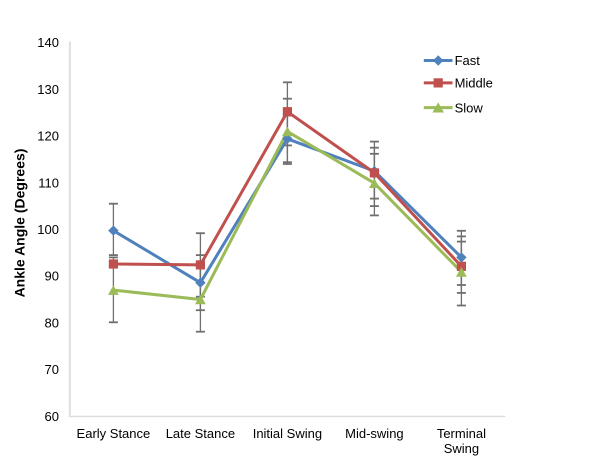 The height and width of the screenshot is (464, 600). I want to click on svg-text: Terminal, so click(461, 433).